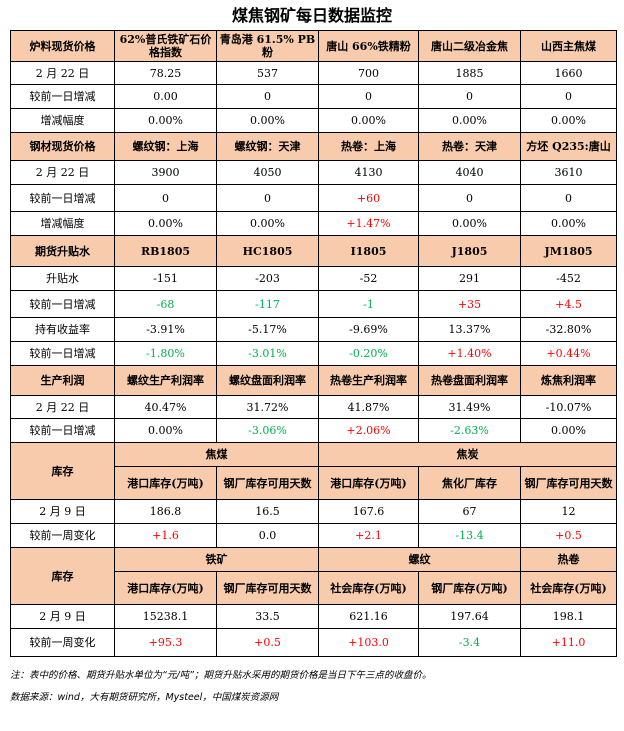 The height and width of the screenshot is (731, 624). I want to click on table-cell: 700, so click(368, 73).